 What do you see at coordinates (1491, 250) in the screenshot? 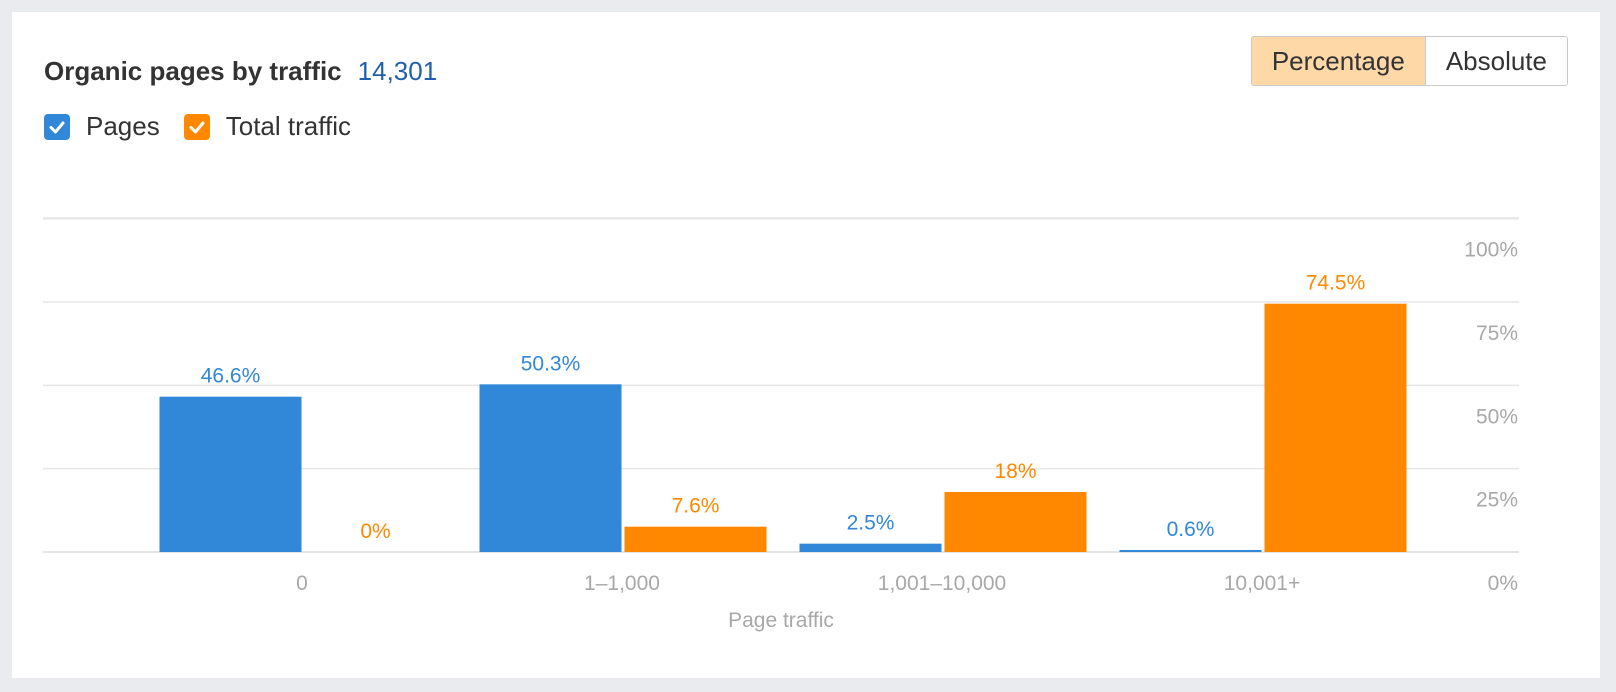
I see `y-tick-label: 100%` at bounding box center [1491, 250].